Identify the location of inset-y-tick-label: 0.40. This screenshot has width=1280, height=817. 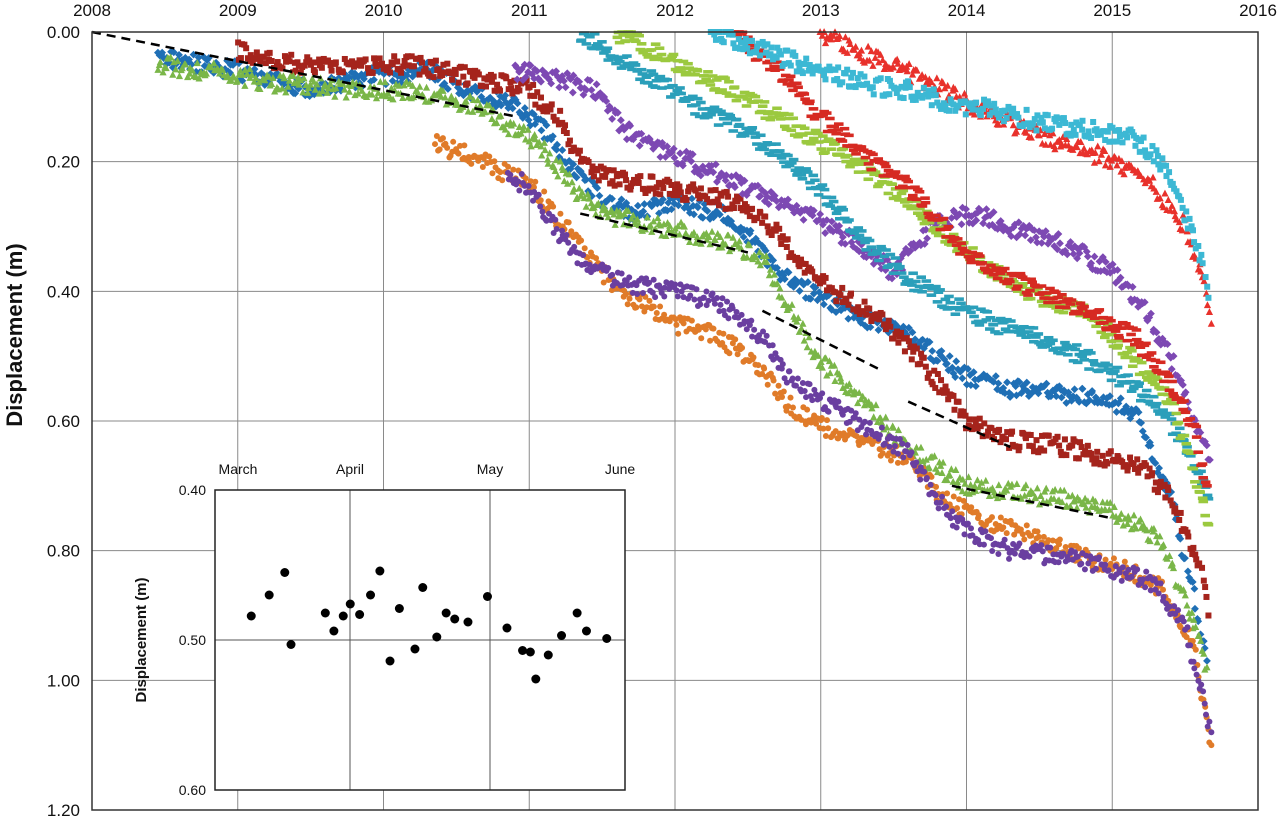
(192, 490).